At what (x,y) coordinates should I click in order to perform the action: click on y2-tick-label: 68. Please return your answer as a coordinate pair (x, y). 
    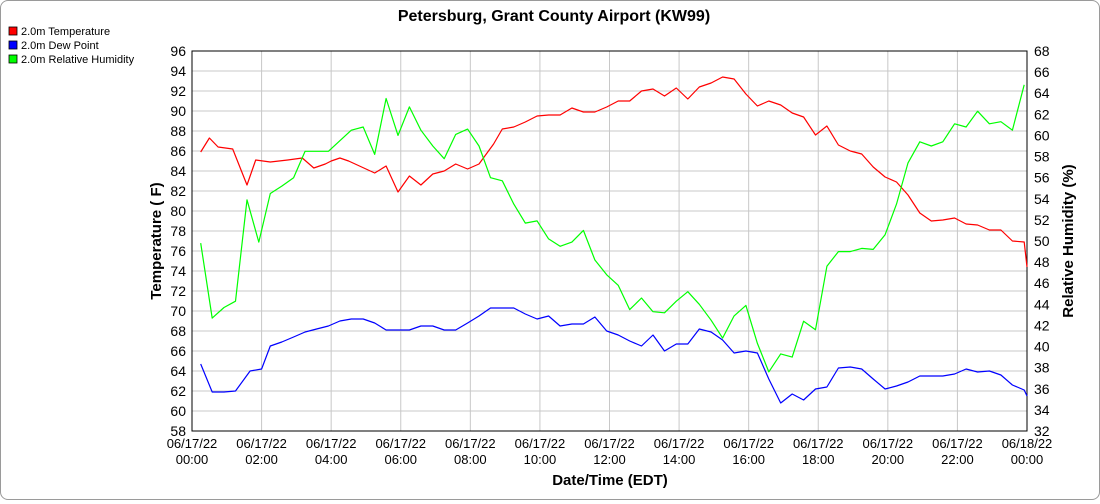
    Looking at the image, I should click on (1042, 51).